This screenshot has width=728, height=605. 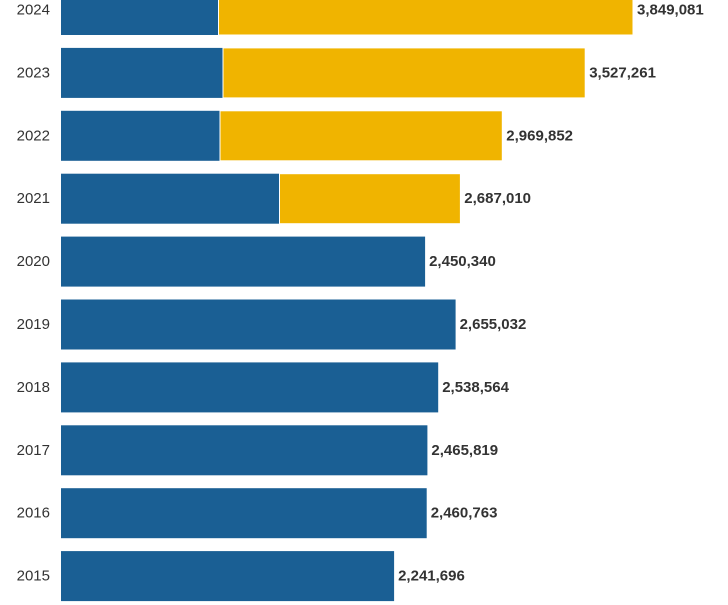 I want to click on bar-2016-blue, so click(x=244, y=513).